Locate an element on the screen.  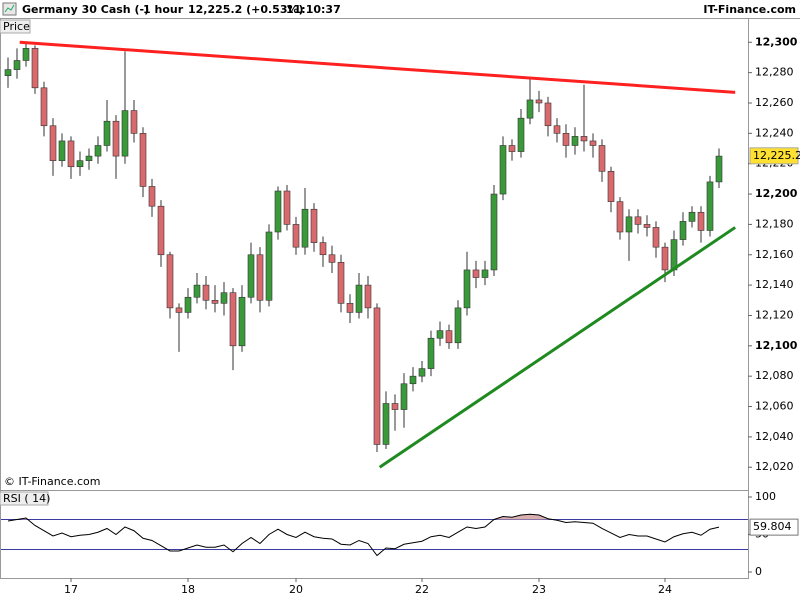
y-tick-label: 12,280 is located at coordinates (774, 72).